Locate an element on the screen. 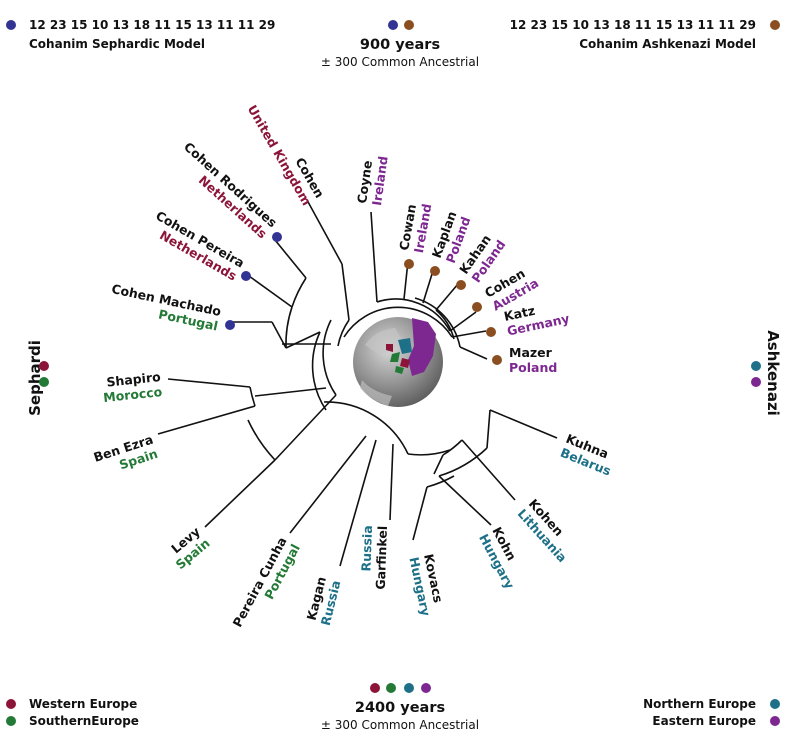 The width and height of the screenshot is (800, 748). legend-northern-europe: Northern Europe is located at coordinates (699, 704).